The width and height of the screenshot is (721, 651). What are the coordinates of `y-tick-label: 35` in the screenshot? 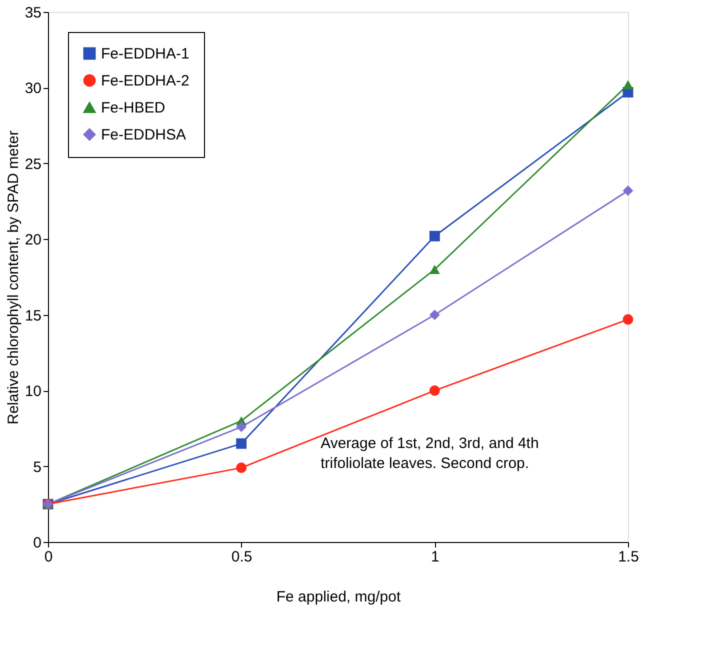 It's located at (33, 13).